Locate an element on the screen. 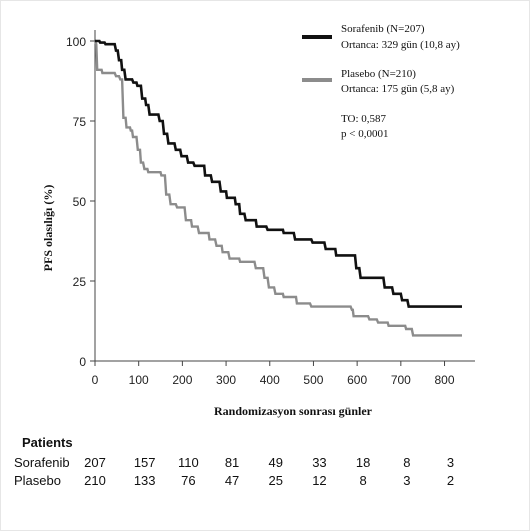 This screenshot has height=531, width=530. hazard-ratio-annotation: TO: 0,587 is located at coordinates (364, 119).